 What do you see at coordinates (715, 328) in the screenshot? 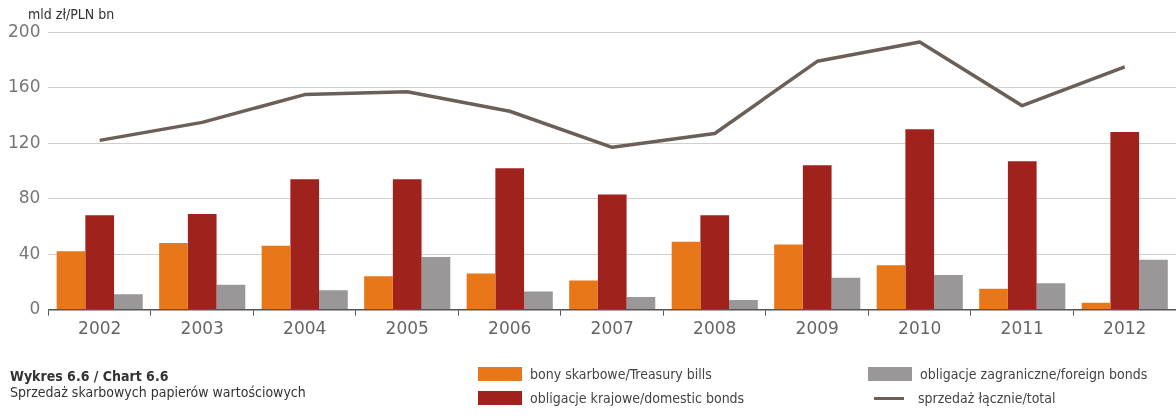
I see `x-tick-label: 2008` at bounding box center [715, 328].